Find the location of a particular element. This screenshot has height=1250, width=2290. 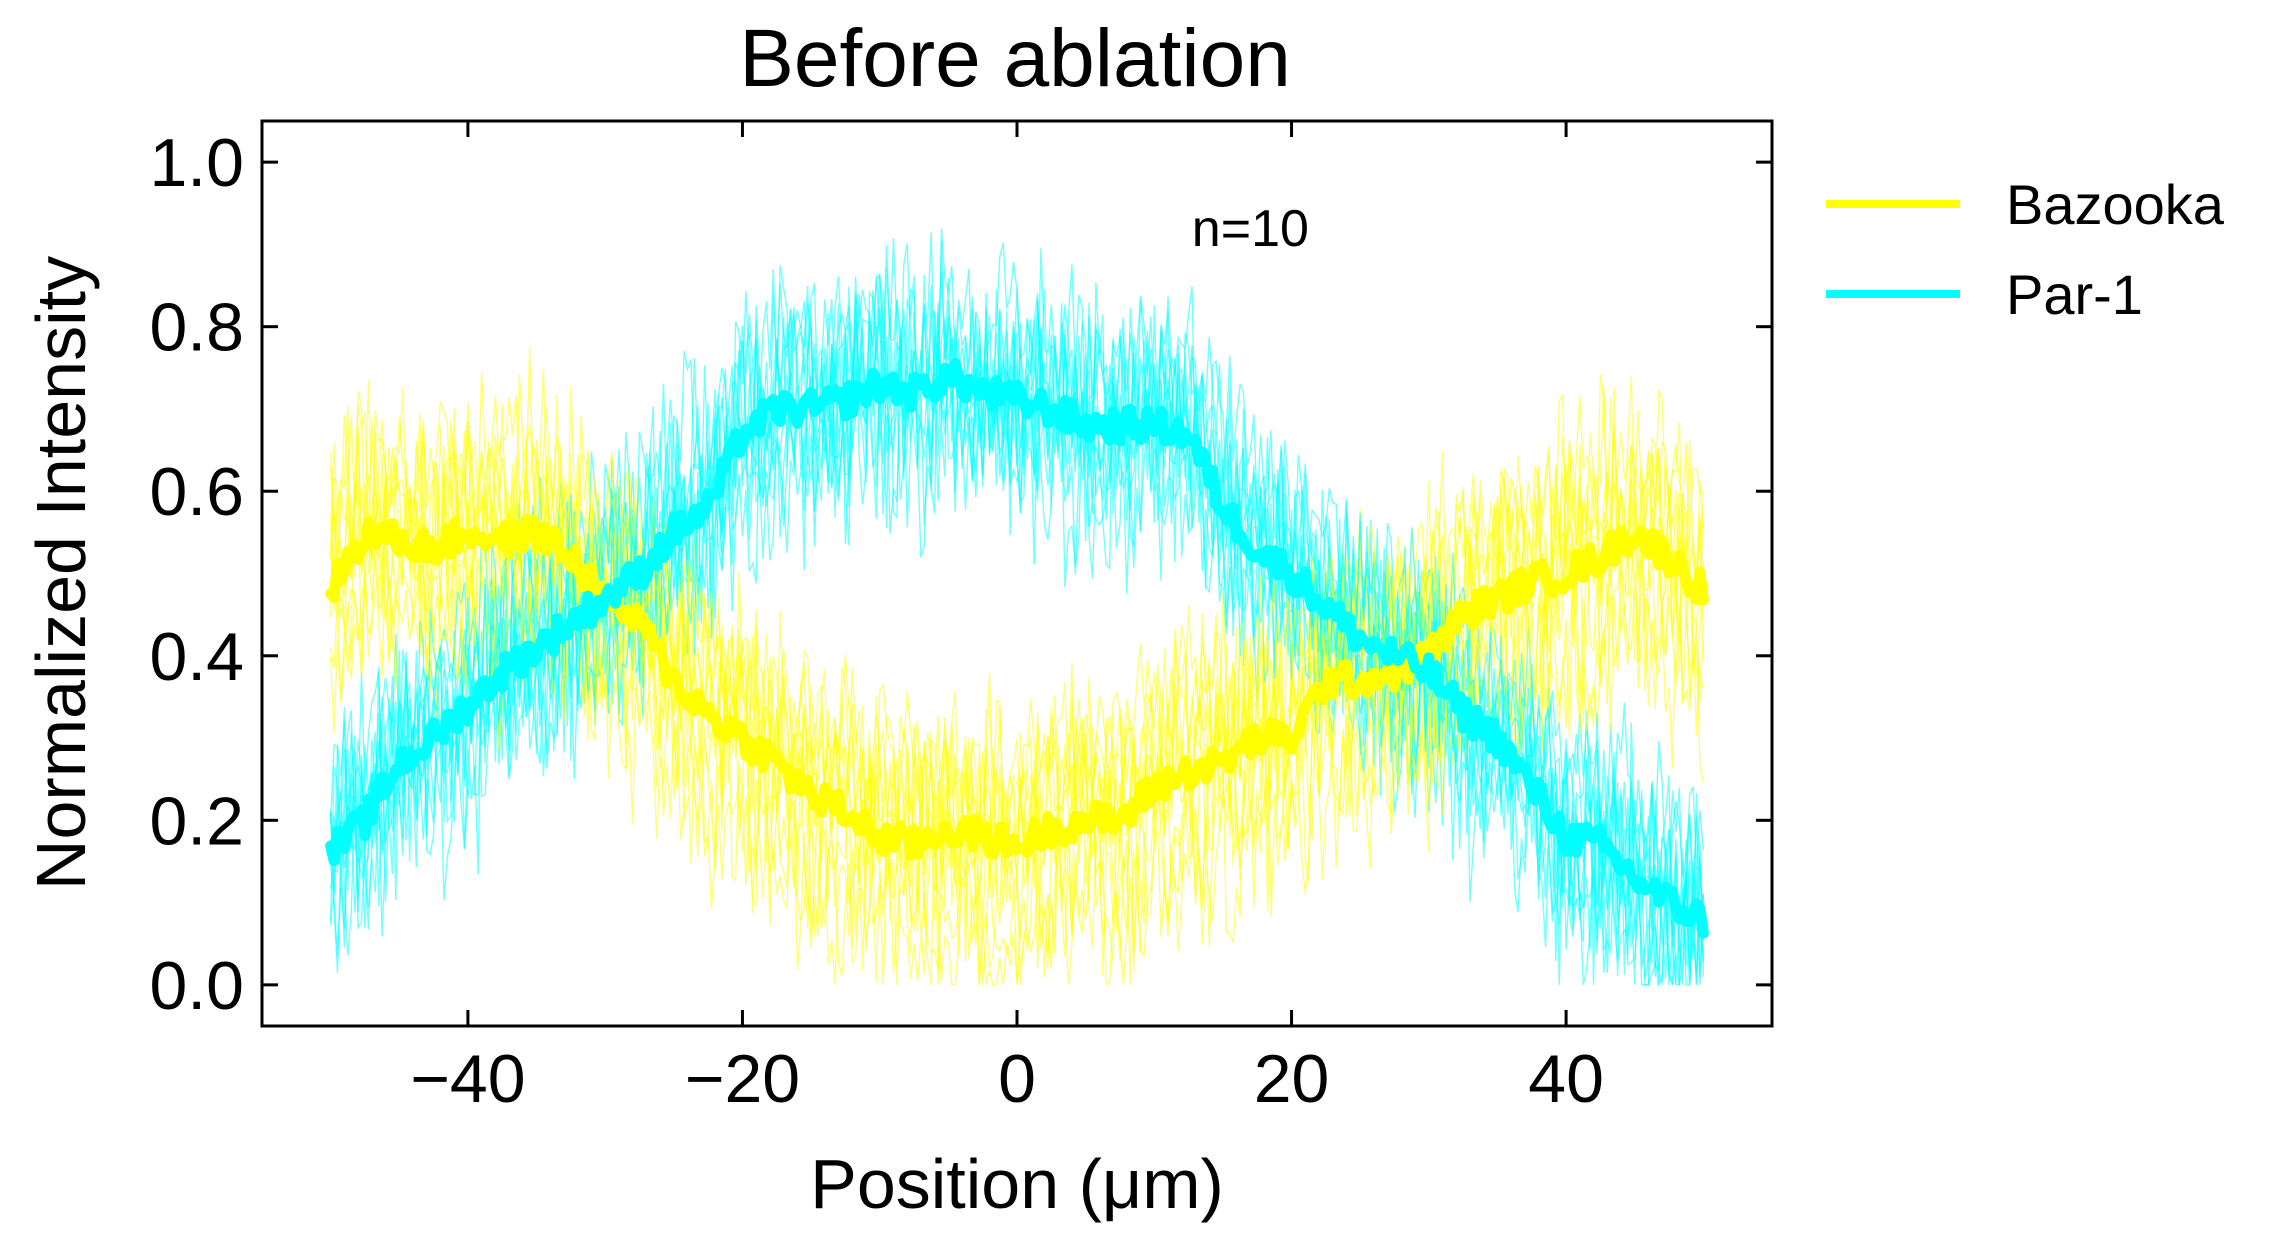

chart-title: Before ablation is located at coordinates (1015, 58).